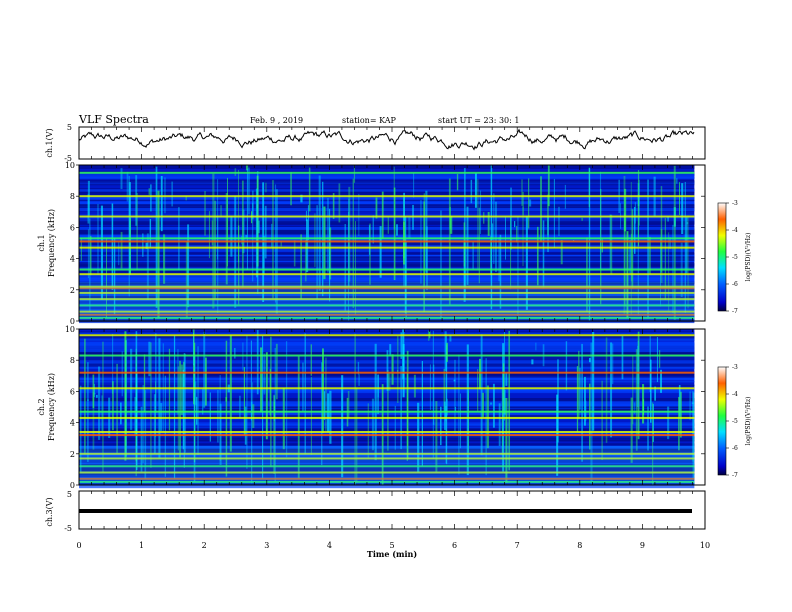 Image resolution: width=792 pixels, height=612 pixels. What do you see at coordinates (735, 203) in the screenshot?
I see `colorbar-tick-label: -3` at bounding box center [735, 203].